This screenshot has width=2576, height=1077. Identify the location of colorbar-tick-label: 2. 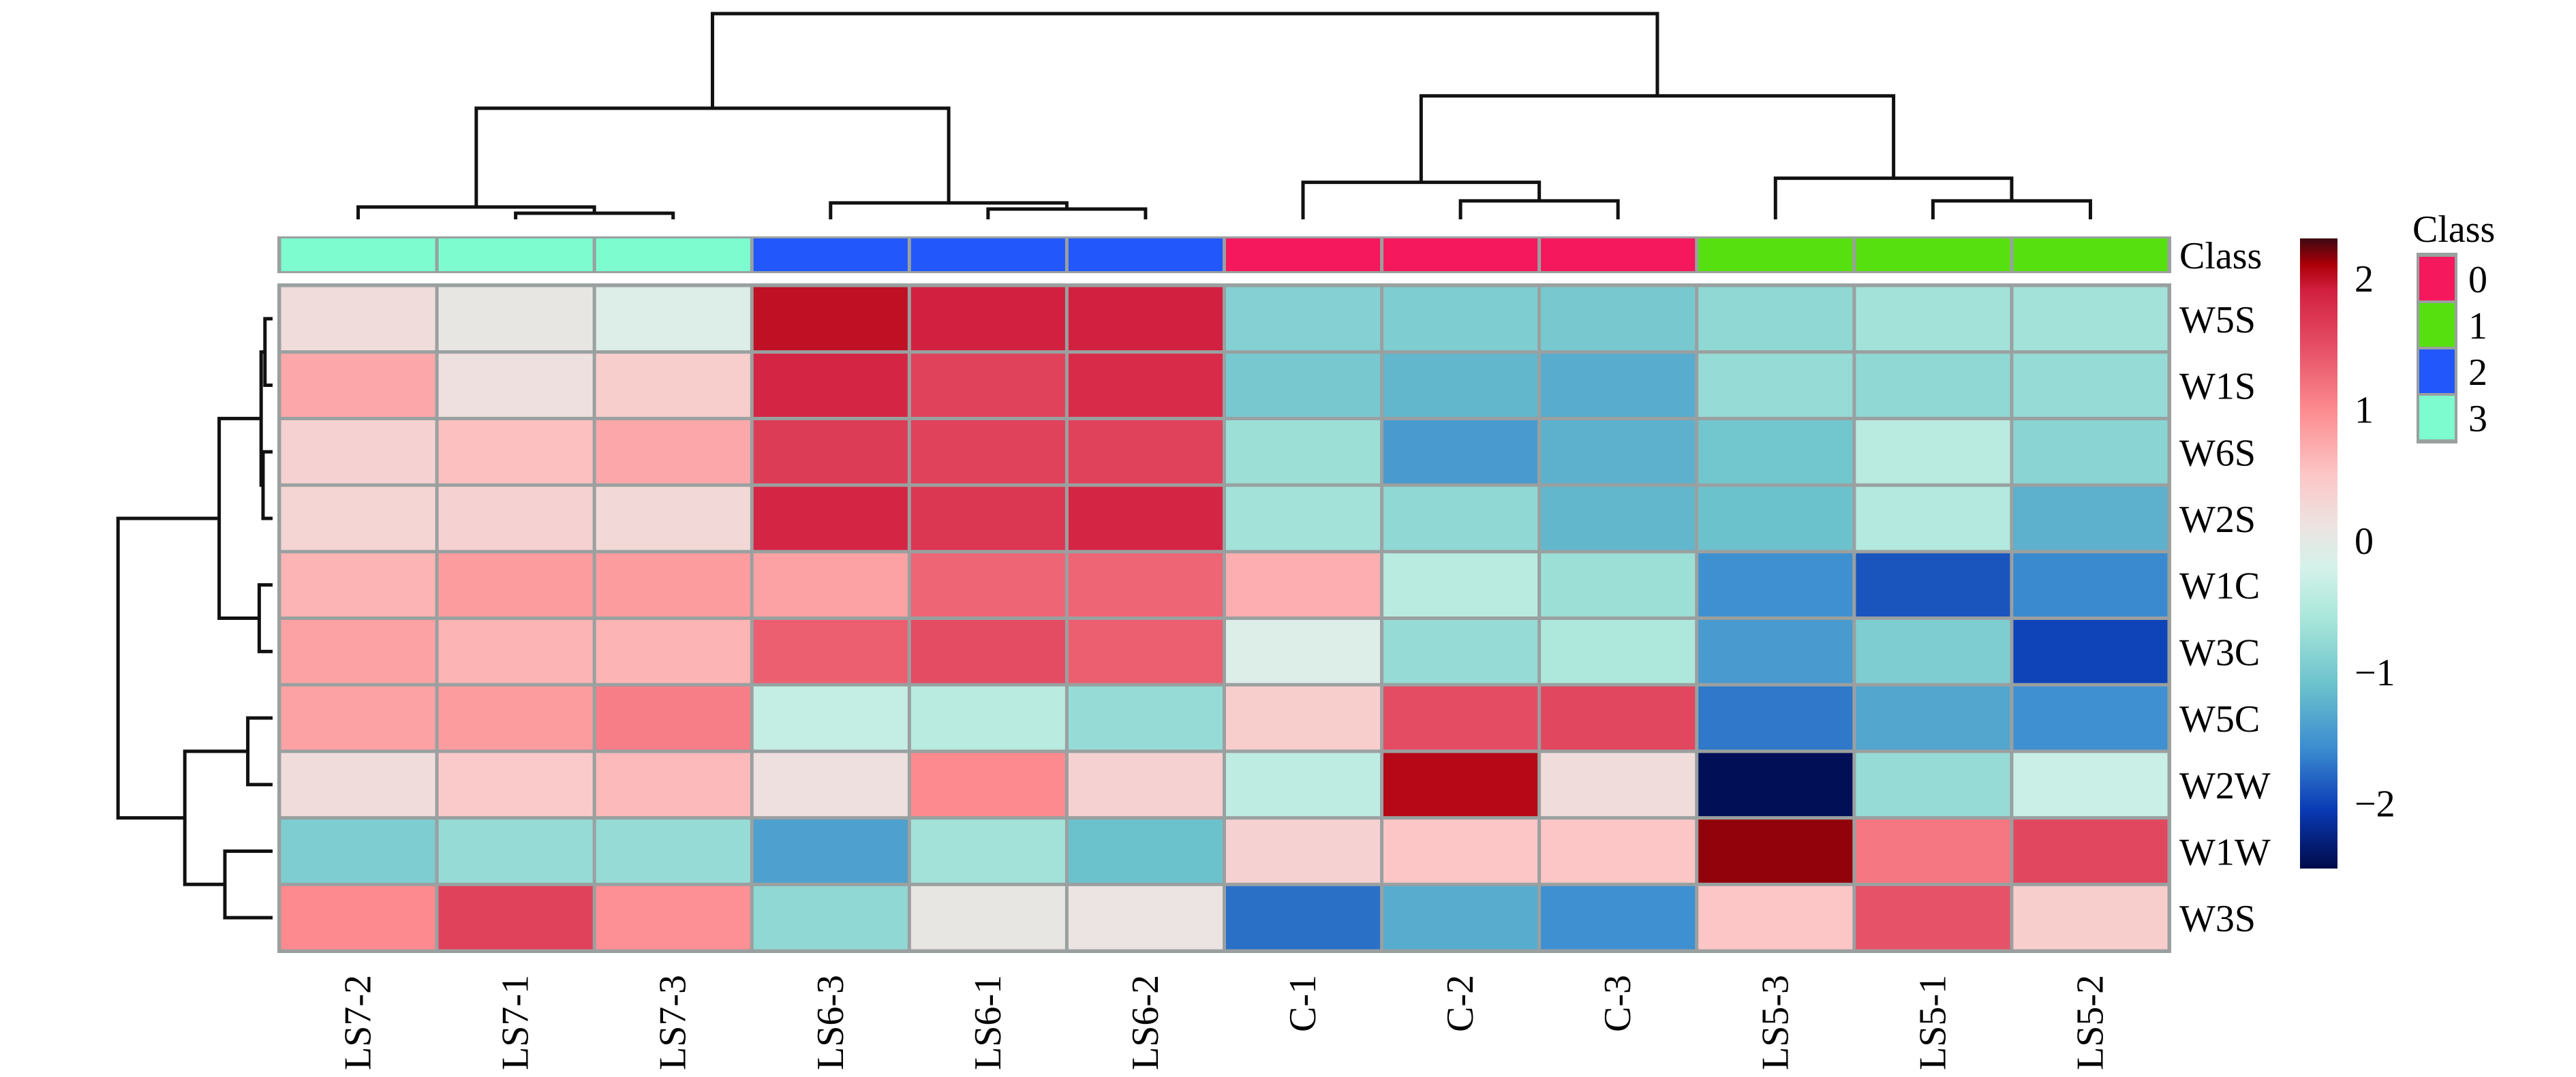
(2364, 279).